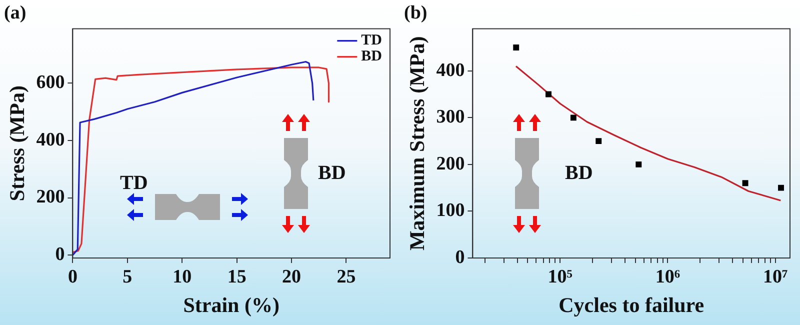  What do you see at coordinates (450, 117) in the screenshot?
I see `y-tick-label: 300` at bounding box center [450, 117].